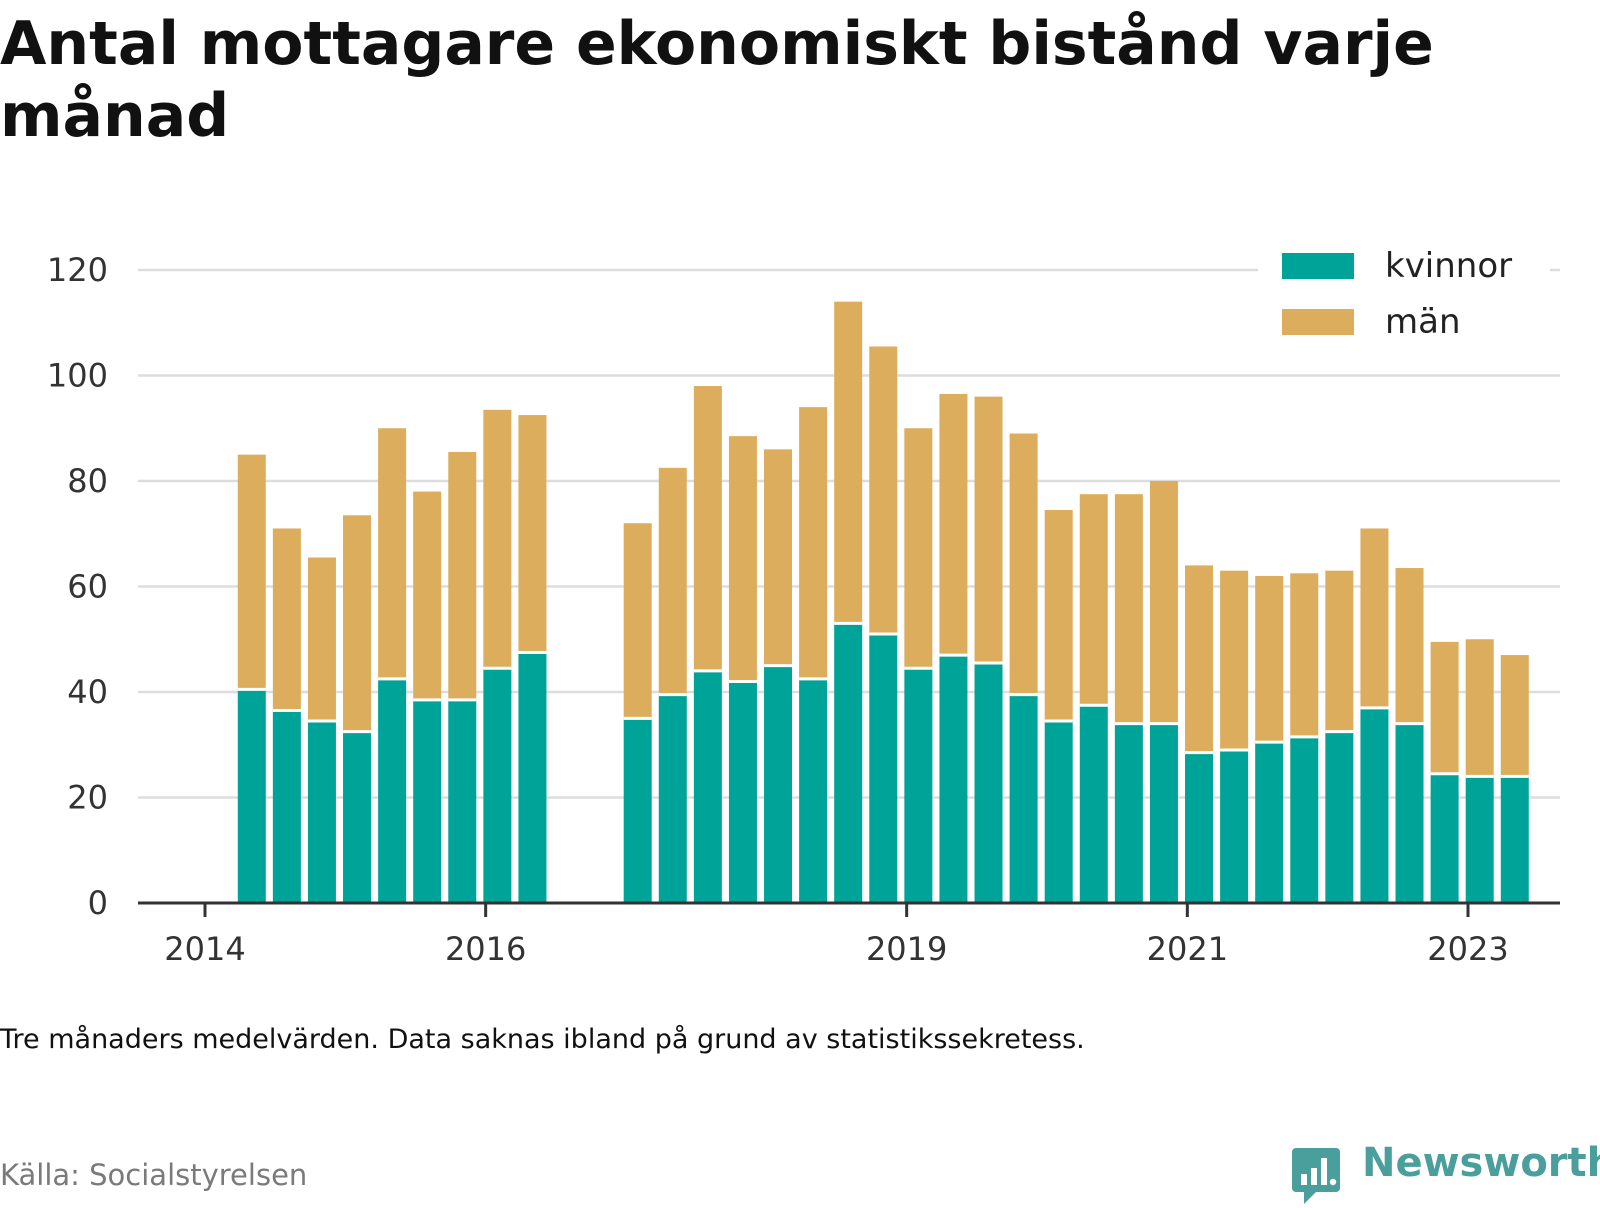  Describe the element at coordinates (1318, 266) in the screenshot. I see `legend-swatch-kvinnor` at that location.